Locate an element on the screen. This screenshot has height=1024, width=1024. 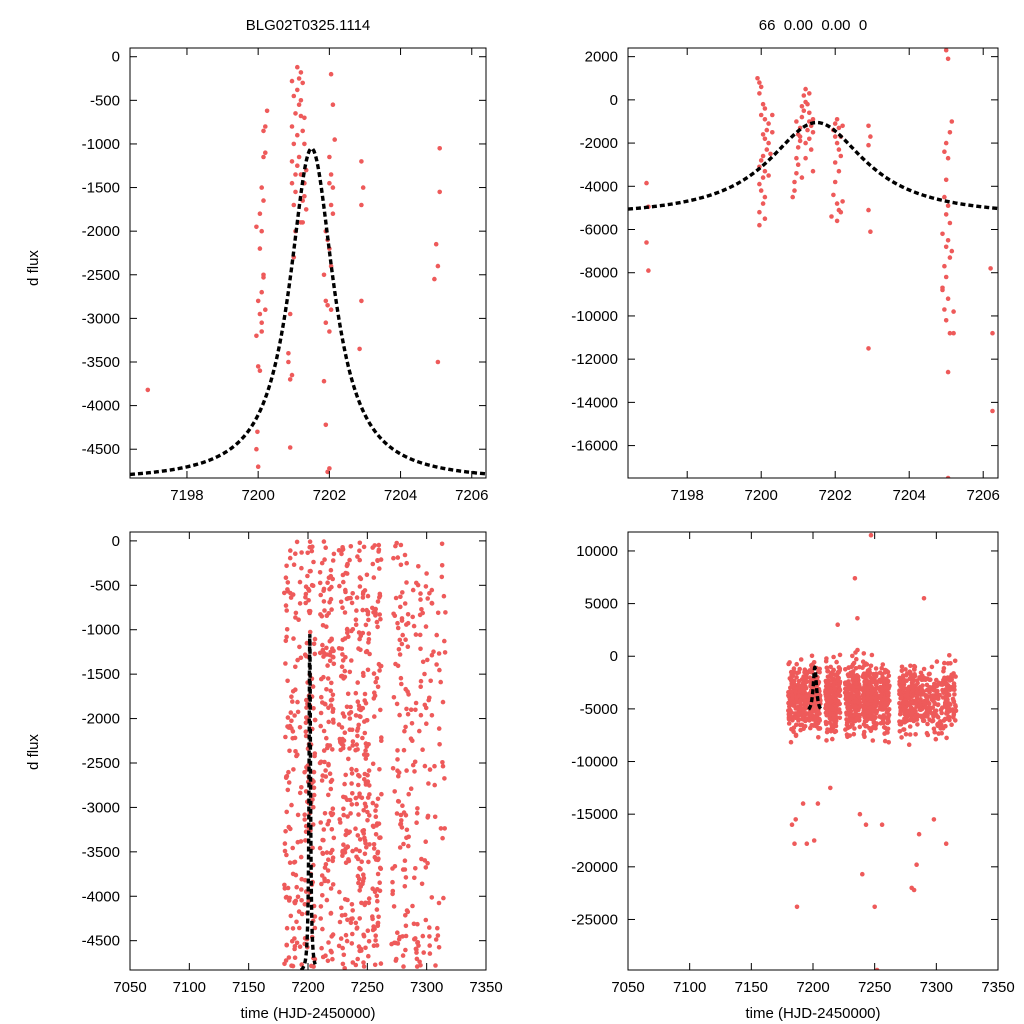
y-tick-label: -10000 is located at coordinates (594, 762).